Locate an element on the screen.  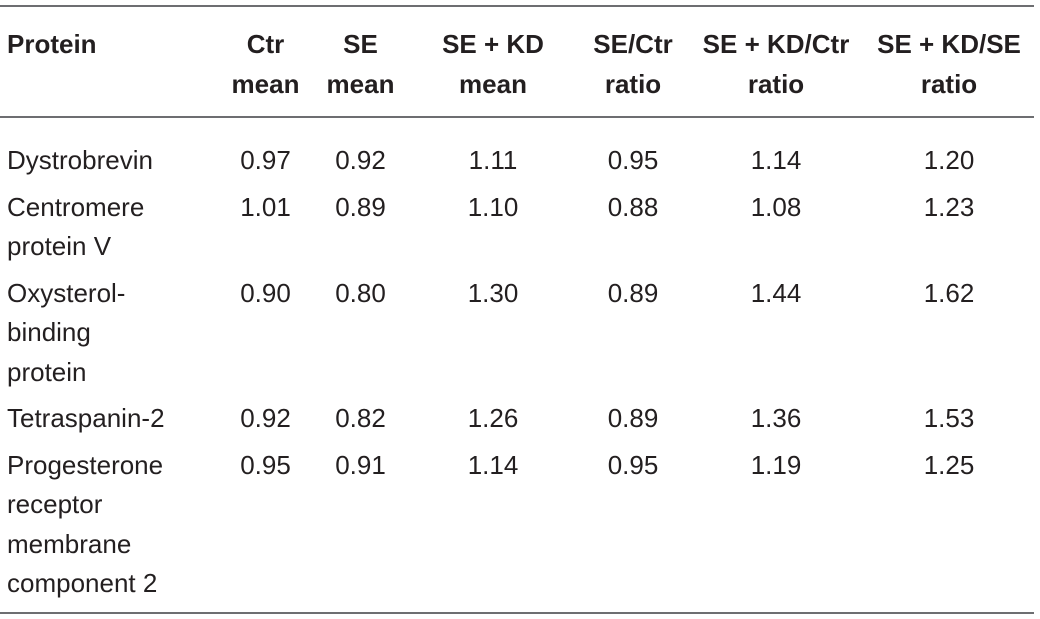
se-mean-cell: 0.89 is located at coordinates (360, 206).